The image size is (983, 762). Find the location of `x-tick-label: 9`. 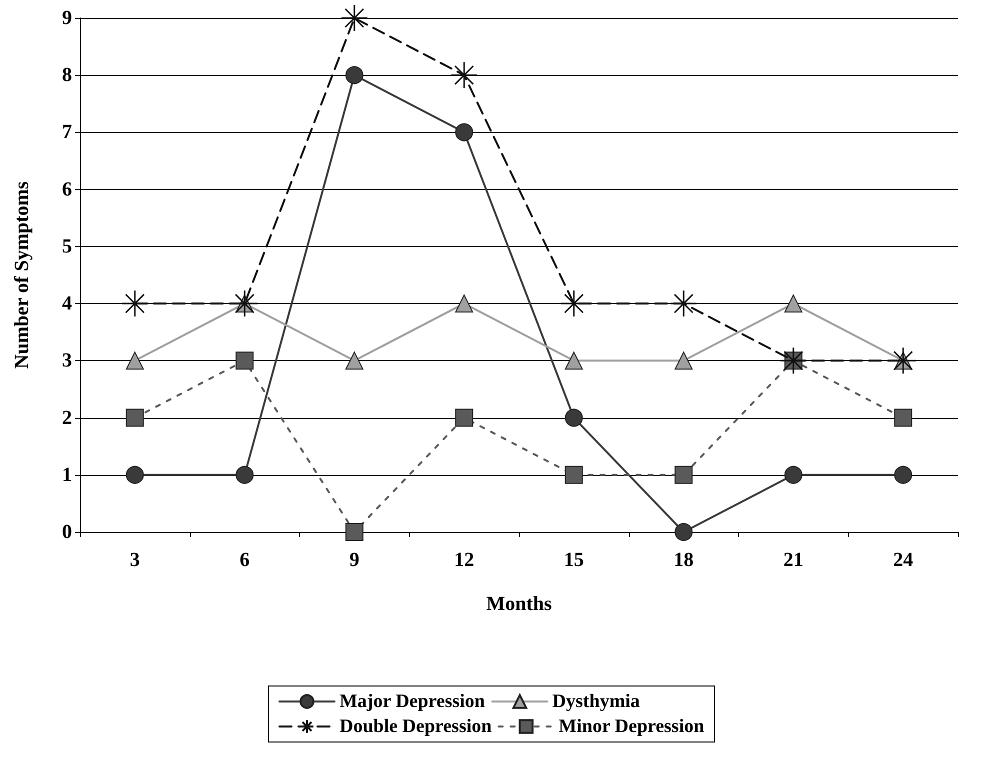

x-tick-label: 9 is located at coordinates (354, 560).